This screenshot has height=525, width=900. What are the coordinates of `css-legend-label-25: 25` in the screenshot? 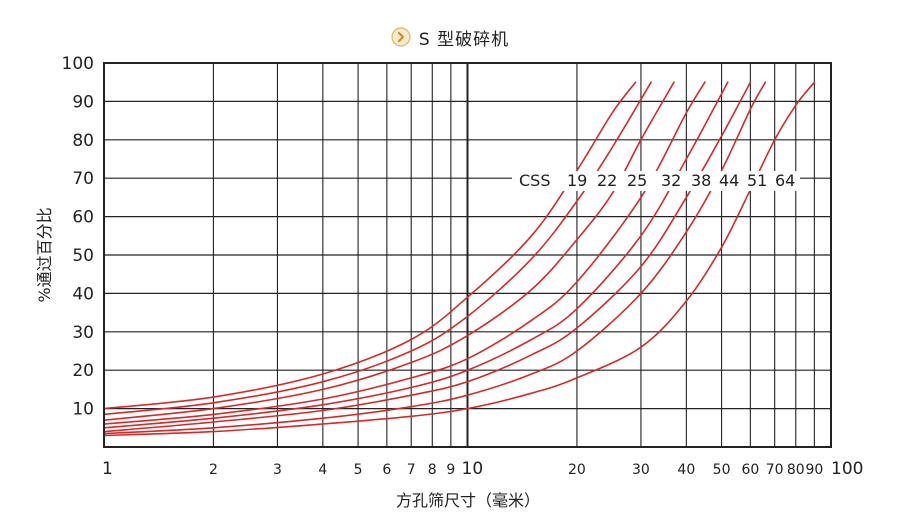 It's located at (637, 180).